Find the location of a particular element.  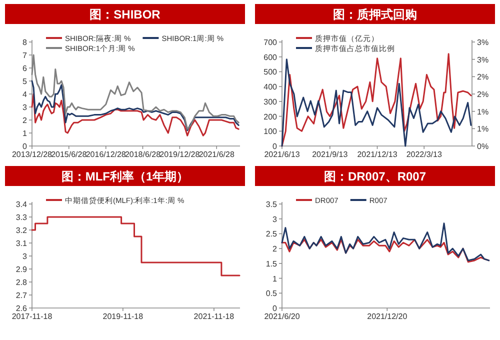

y-tick-label: 2.7 is located at coordinates (22, 295).